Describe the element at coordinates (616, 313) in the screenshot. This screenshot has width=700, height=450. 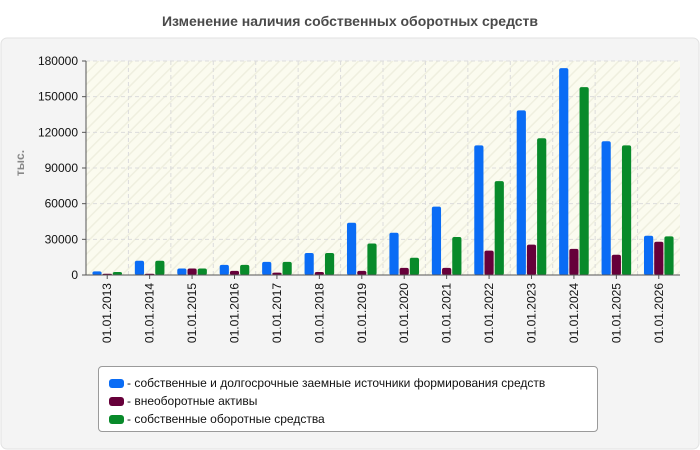
I see `x-tick-label: 01.01.2025` at that location.